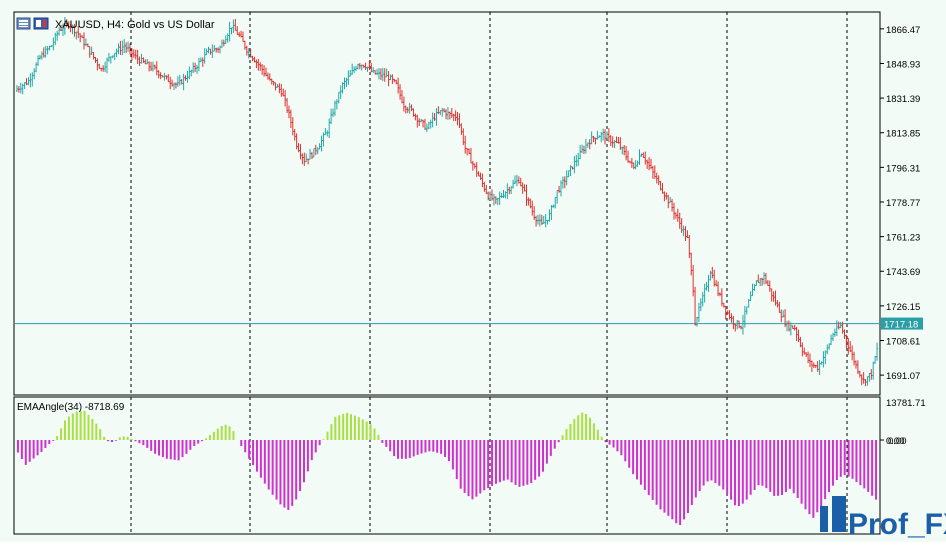  I want to click on symbol-title: XAUUSD, H4: Gold vs US Dollar, so click(135, 25).